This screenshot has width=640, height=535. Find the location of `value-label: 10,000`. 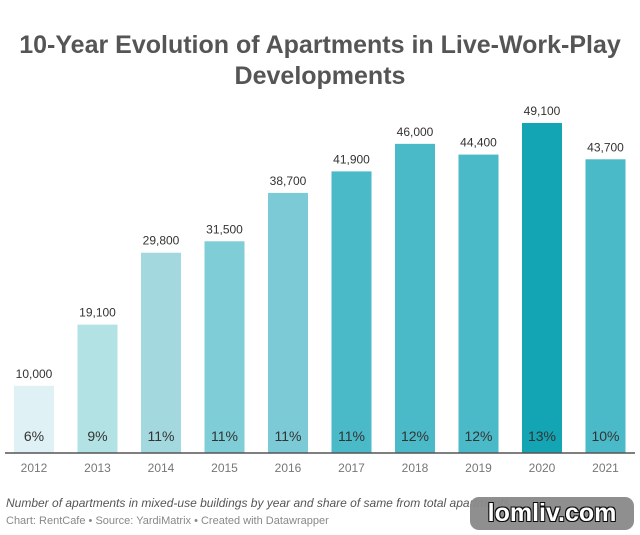

value-label: 10,000 is located at coordinates (34, 374).